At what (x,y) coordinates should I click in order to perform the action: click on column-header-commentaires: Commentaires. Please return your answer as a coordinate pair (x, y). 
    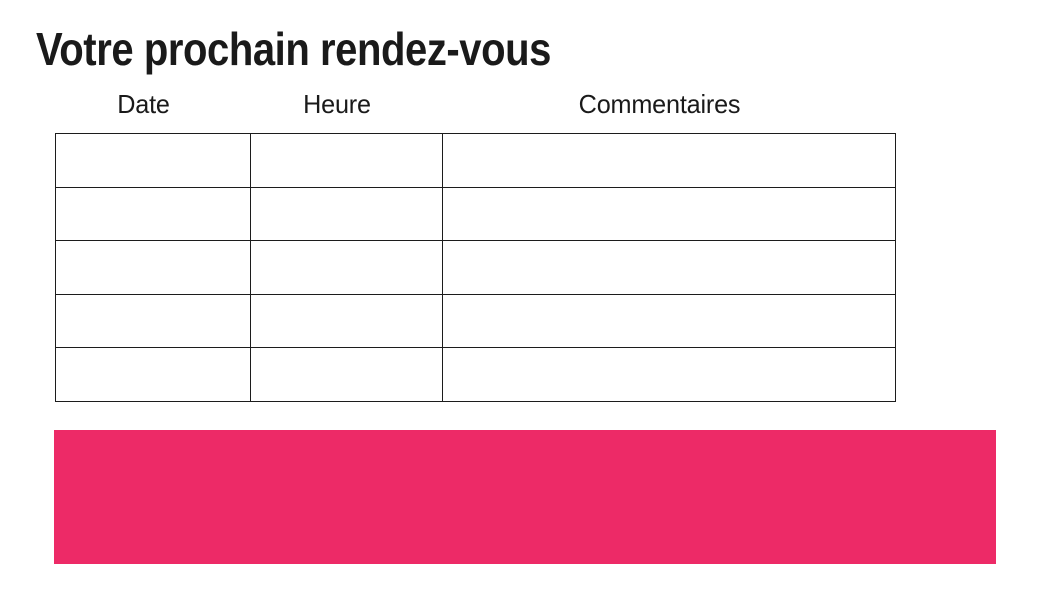
    Looking at the image, I should click on (659, 104).